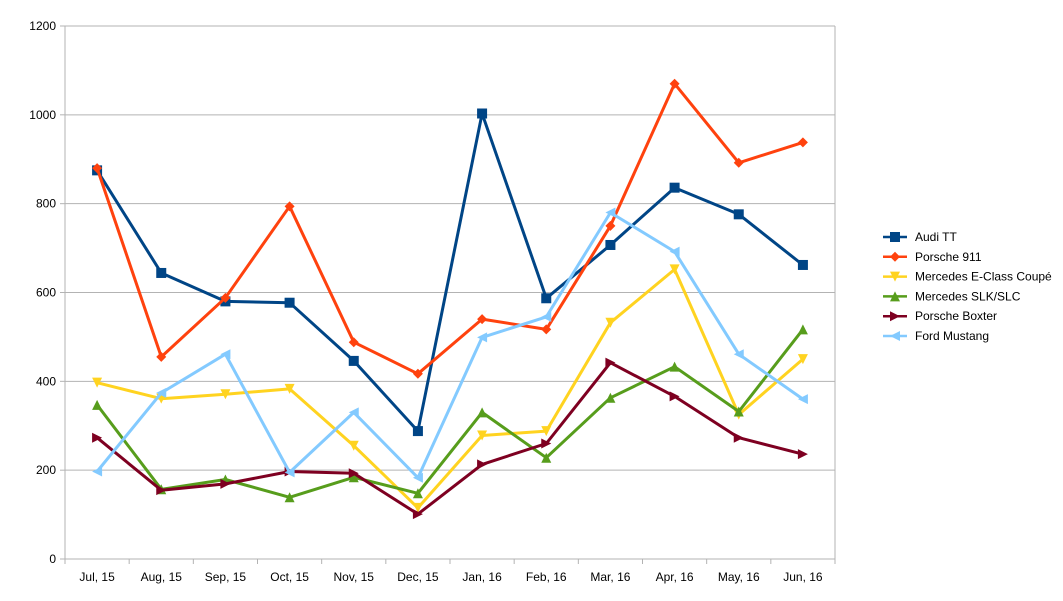 The height and width of the screenshot is (601, 1063). What do you see at coordinates (739, 577) in the screenshot?
I see `x-tick-label: May, 16` at bounding box center [739, 577].